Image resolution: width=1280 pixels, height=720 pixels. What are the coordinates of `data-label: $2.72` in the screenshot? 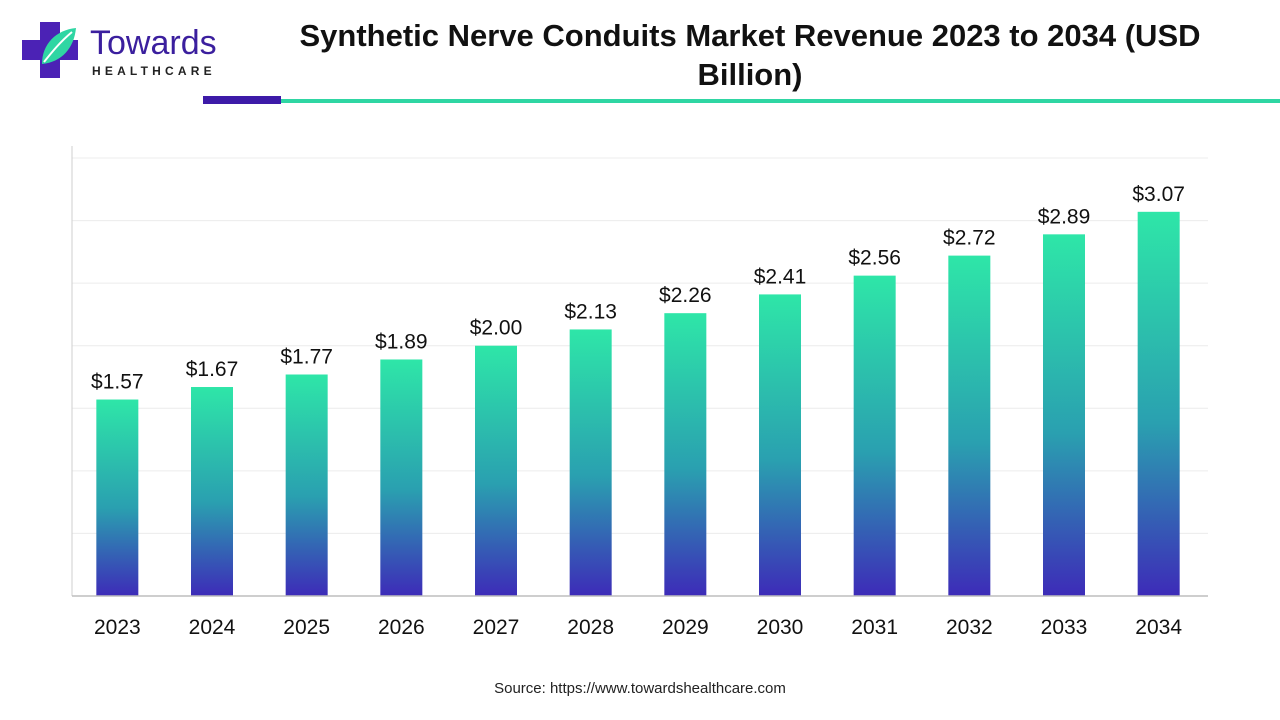 It's located at (969, 238).